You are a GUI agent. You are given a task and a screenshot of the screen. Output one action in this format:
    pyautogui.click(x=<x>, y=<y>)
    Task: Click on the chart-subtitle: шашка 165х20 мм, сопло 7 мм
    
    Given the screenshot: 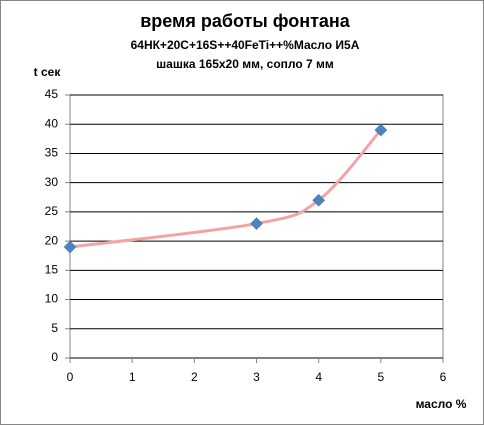 What is the action you would take?
    pyautogui.click(x=245, y=64)
    